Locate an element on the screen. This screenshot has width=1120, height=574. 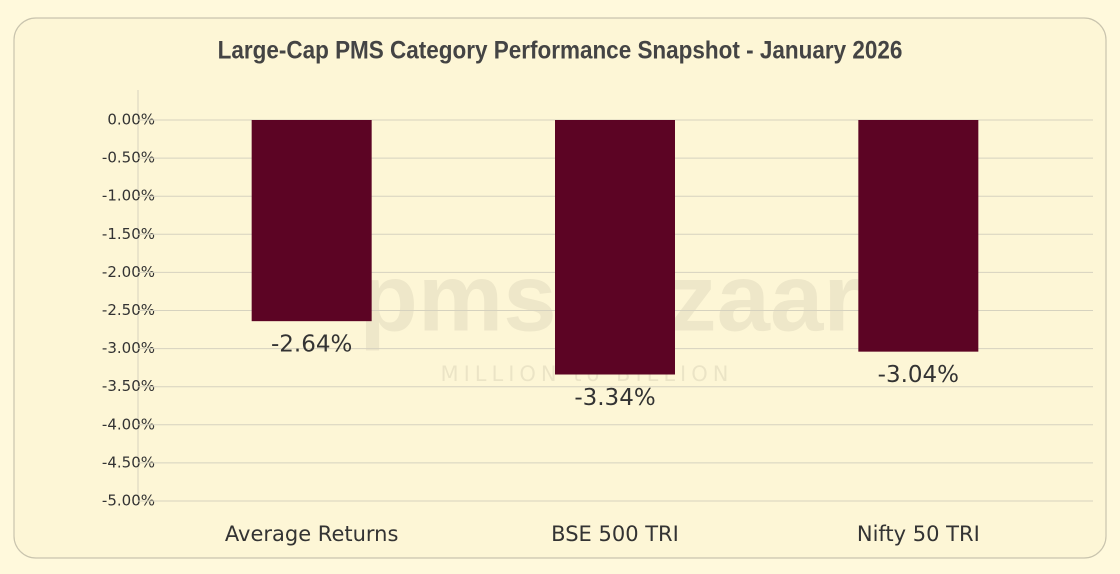
y-tick-label: -1.50% is located at coordinates (128, 234).